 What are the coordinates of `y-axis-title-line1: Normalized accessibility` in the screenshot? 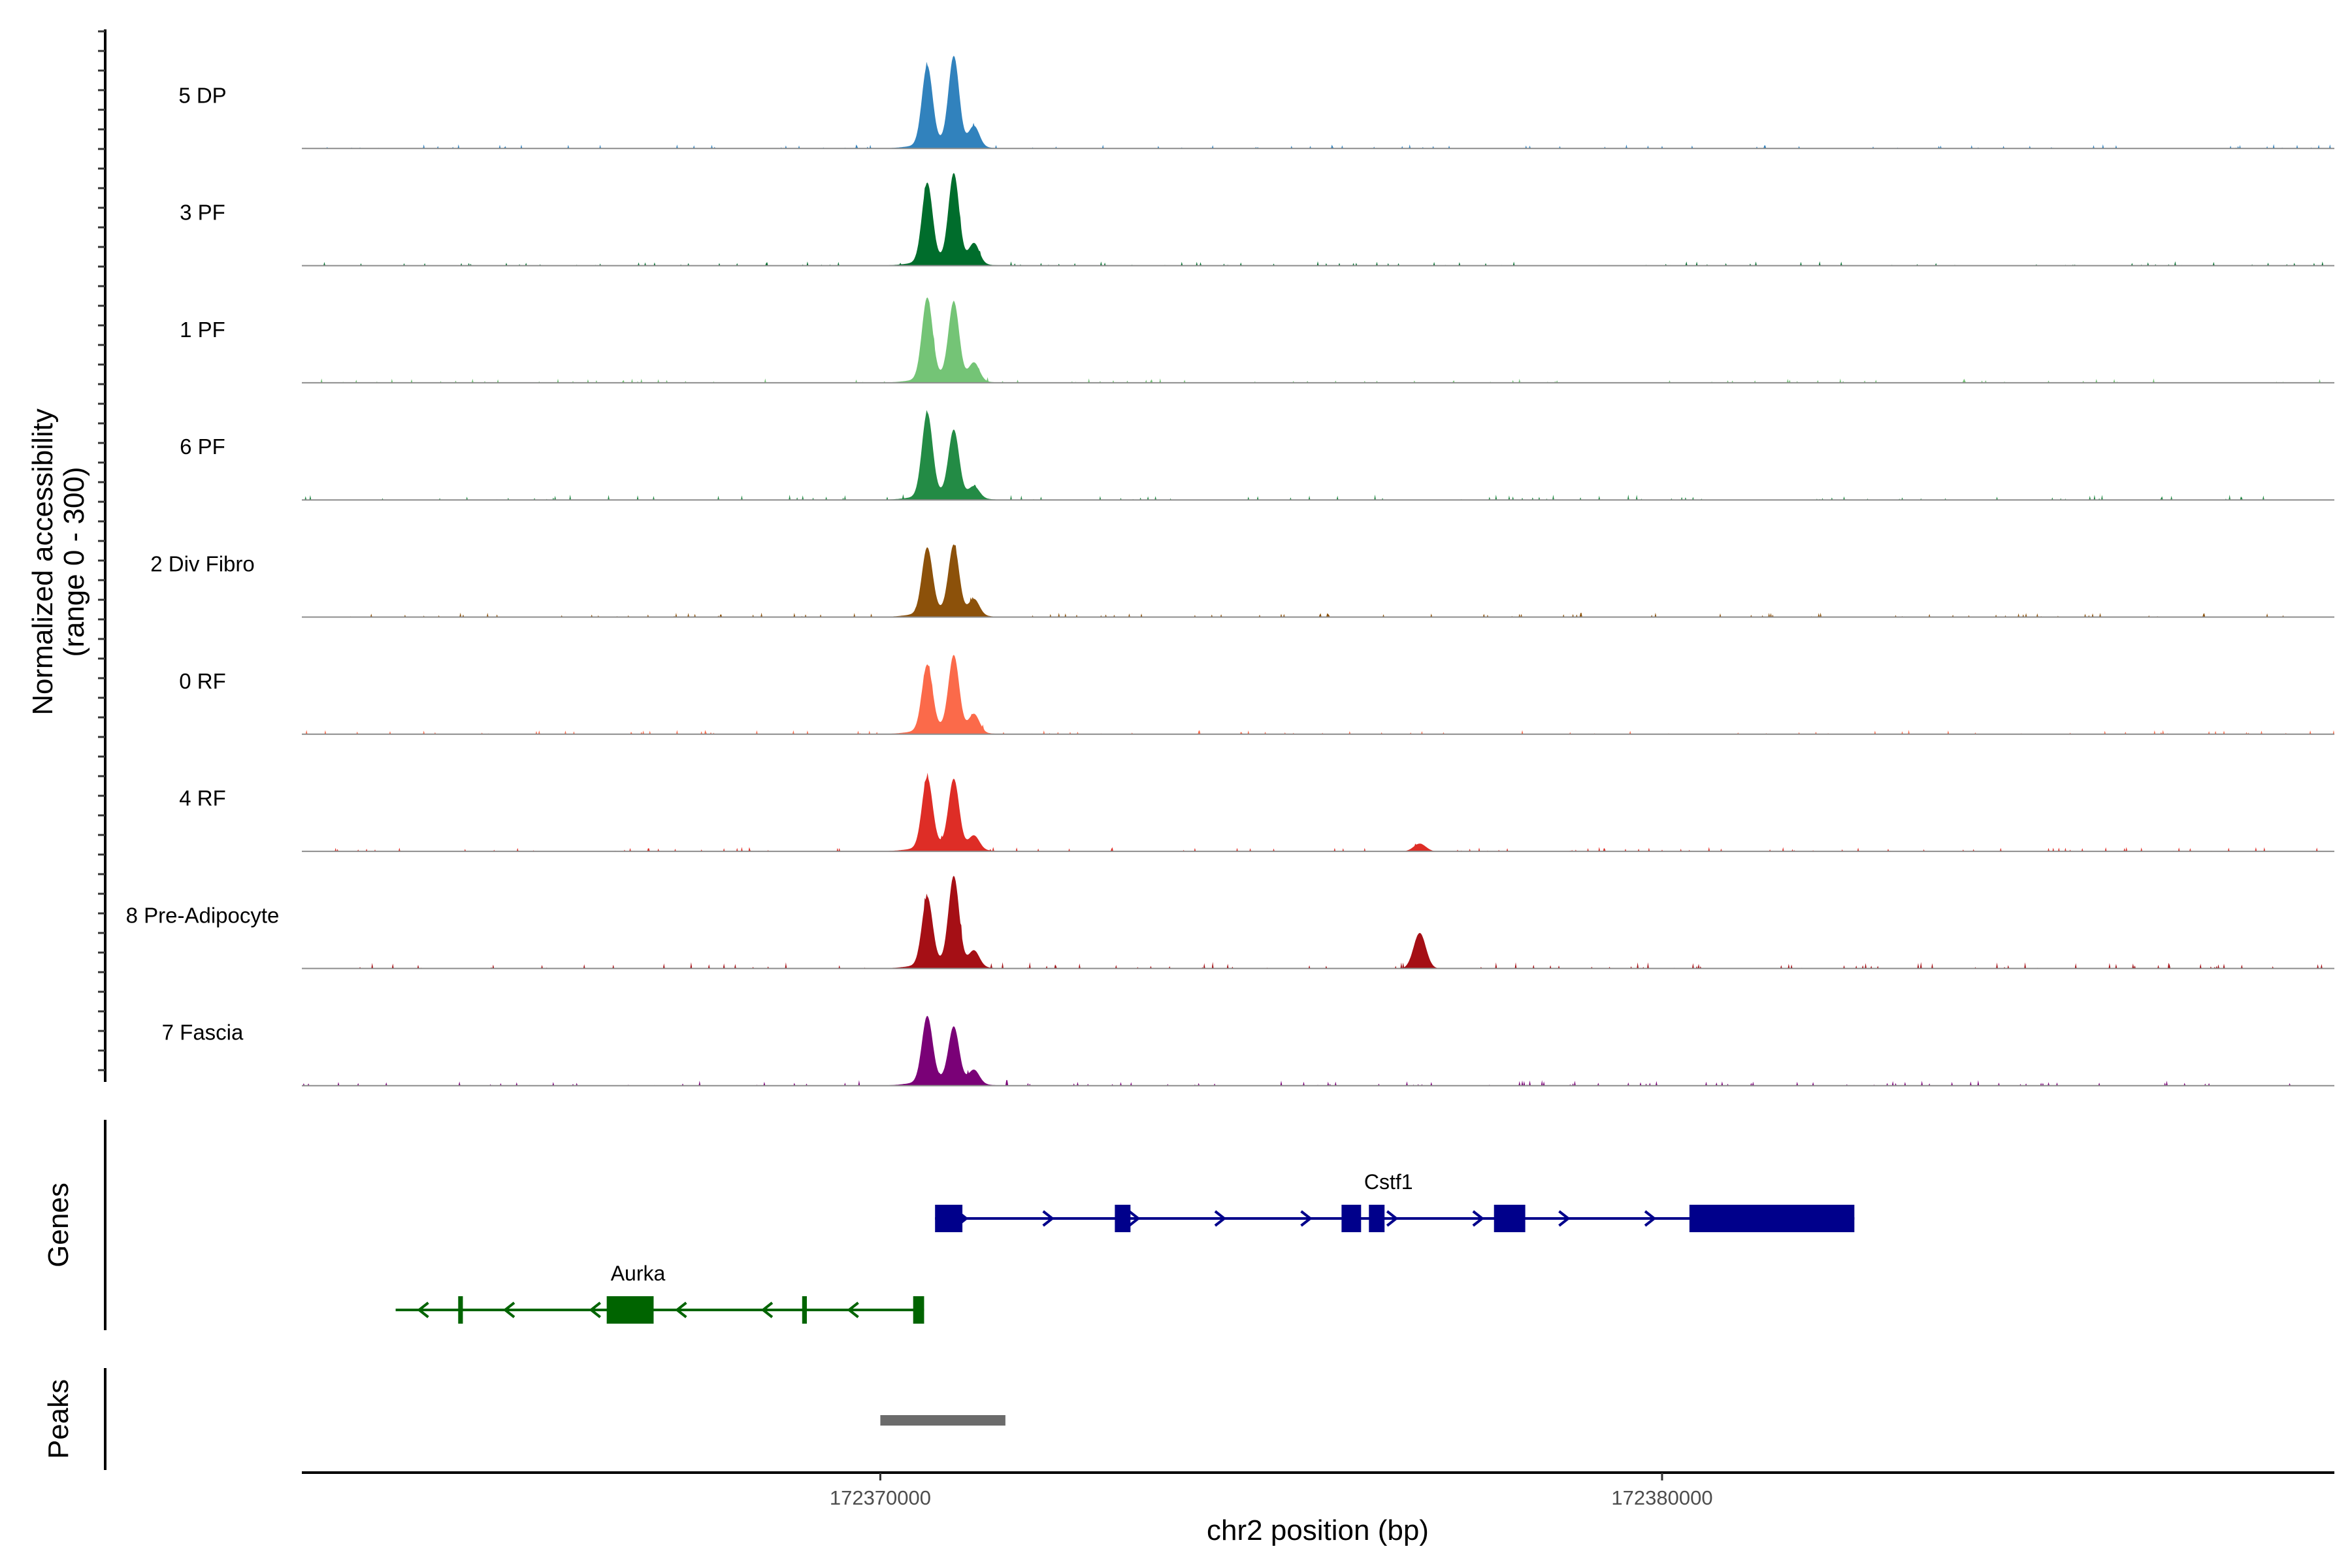 It's located at (43, 561).